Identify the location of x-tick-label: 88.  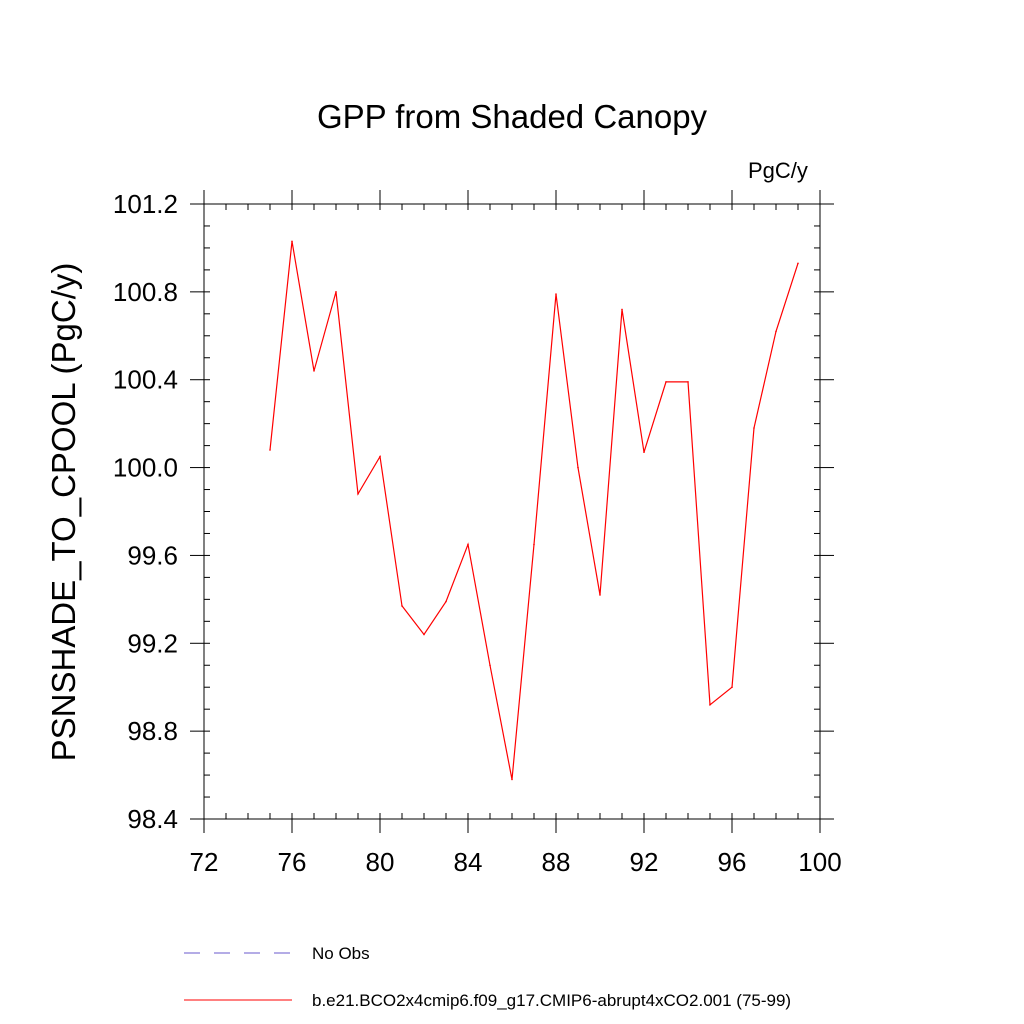
(556, 862).